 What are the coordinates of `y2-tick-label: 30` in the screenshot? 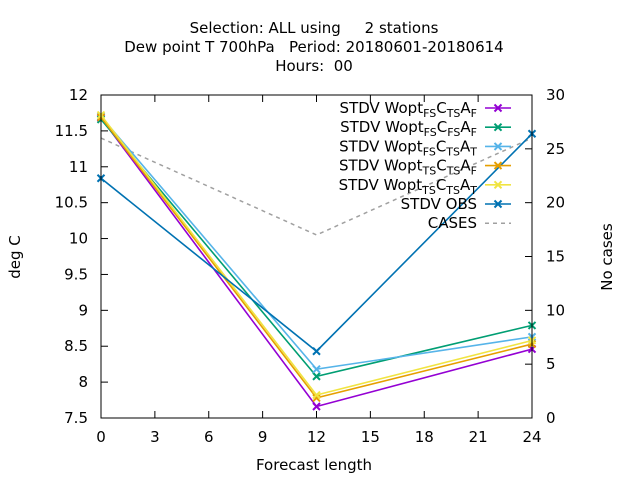 It's located at (555, 95).